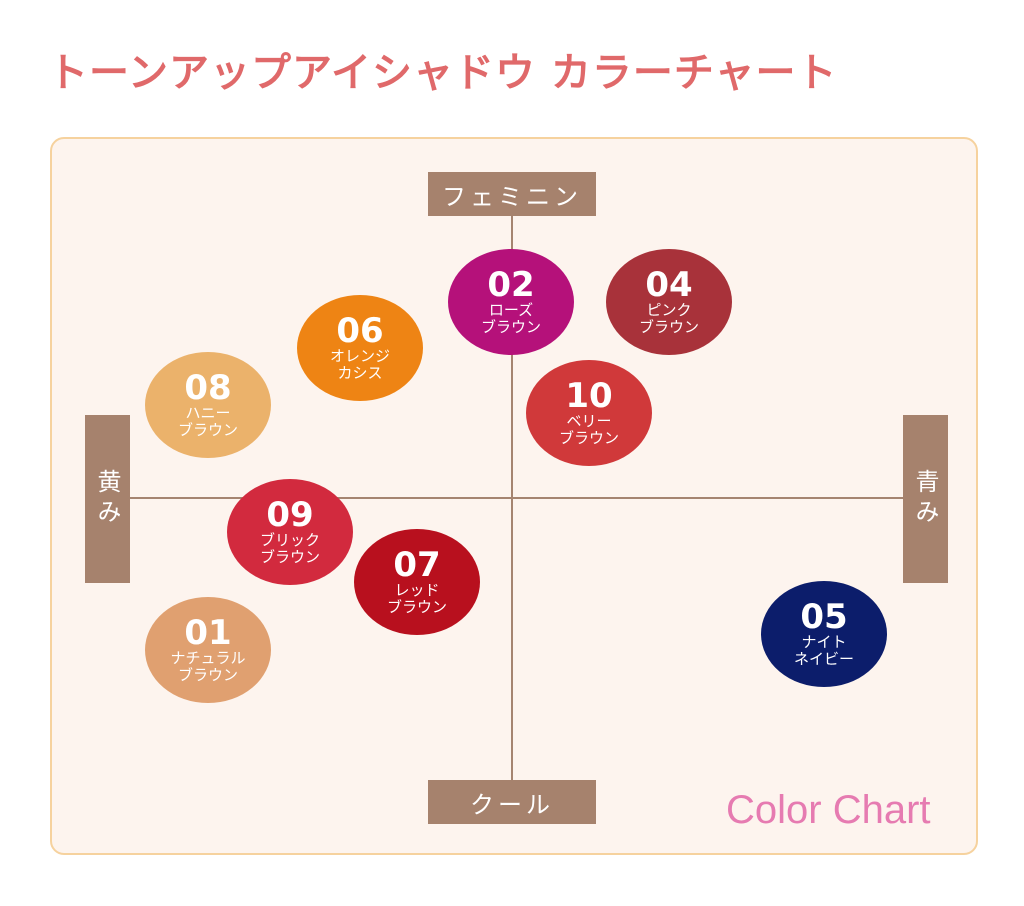 The image size is (1024, 906). Describe the element at coordinates (208, 658) in the screenshot. I see `shade-name: ナチュラル` at that location.